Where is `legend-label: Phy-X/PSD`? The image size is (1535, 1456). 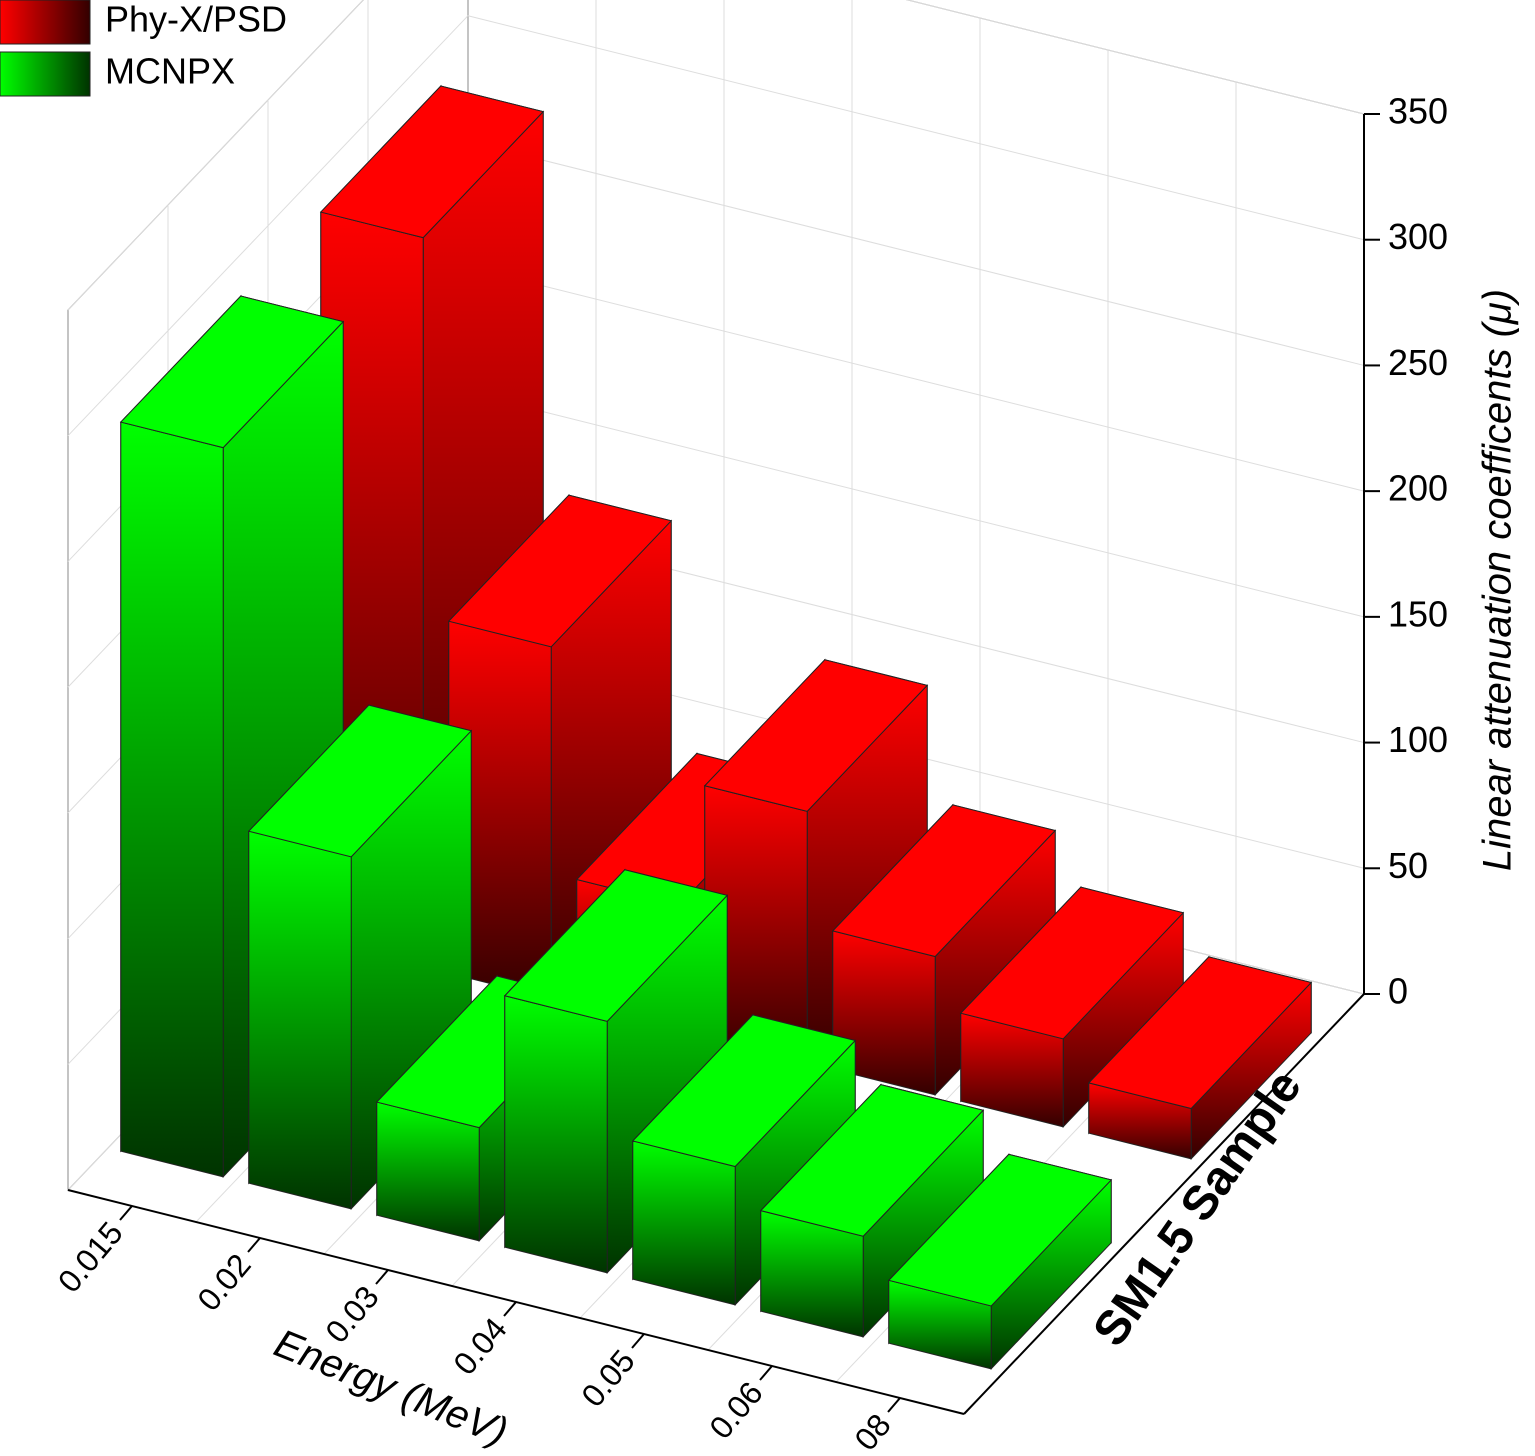
legend-label: Phy-X/PSD is located at coordinates (196, 20).